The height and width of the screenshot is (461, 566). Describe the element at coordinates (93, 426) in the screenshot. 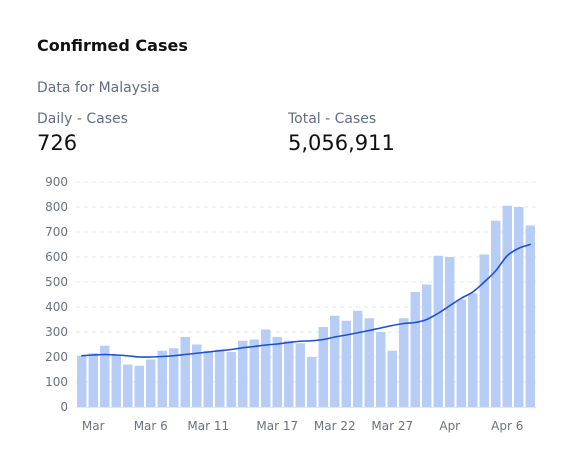

I see `x-tick-label: Mar` at that location.